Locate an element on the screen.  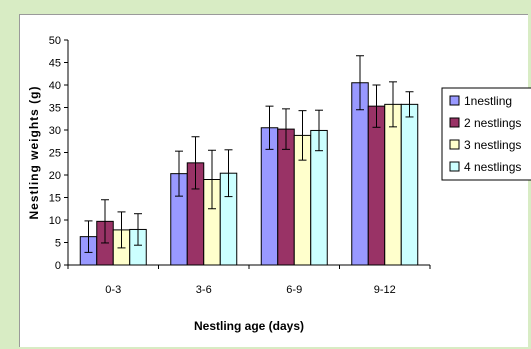
y-tick-label: 5 is located at coordinates (58, 244).